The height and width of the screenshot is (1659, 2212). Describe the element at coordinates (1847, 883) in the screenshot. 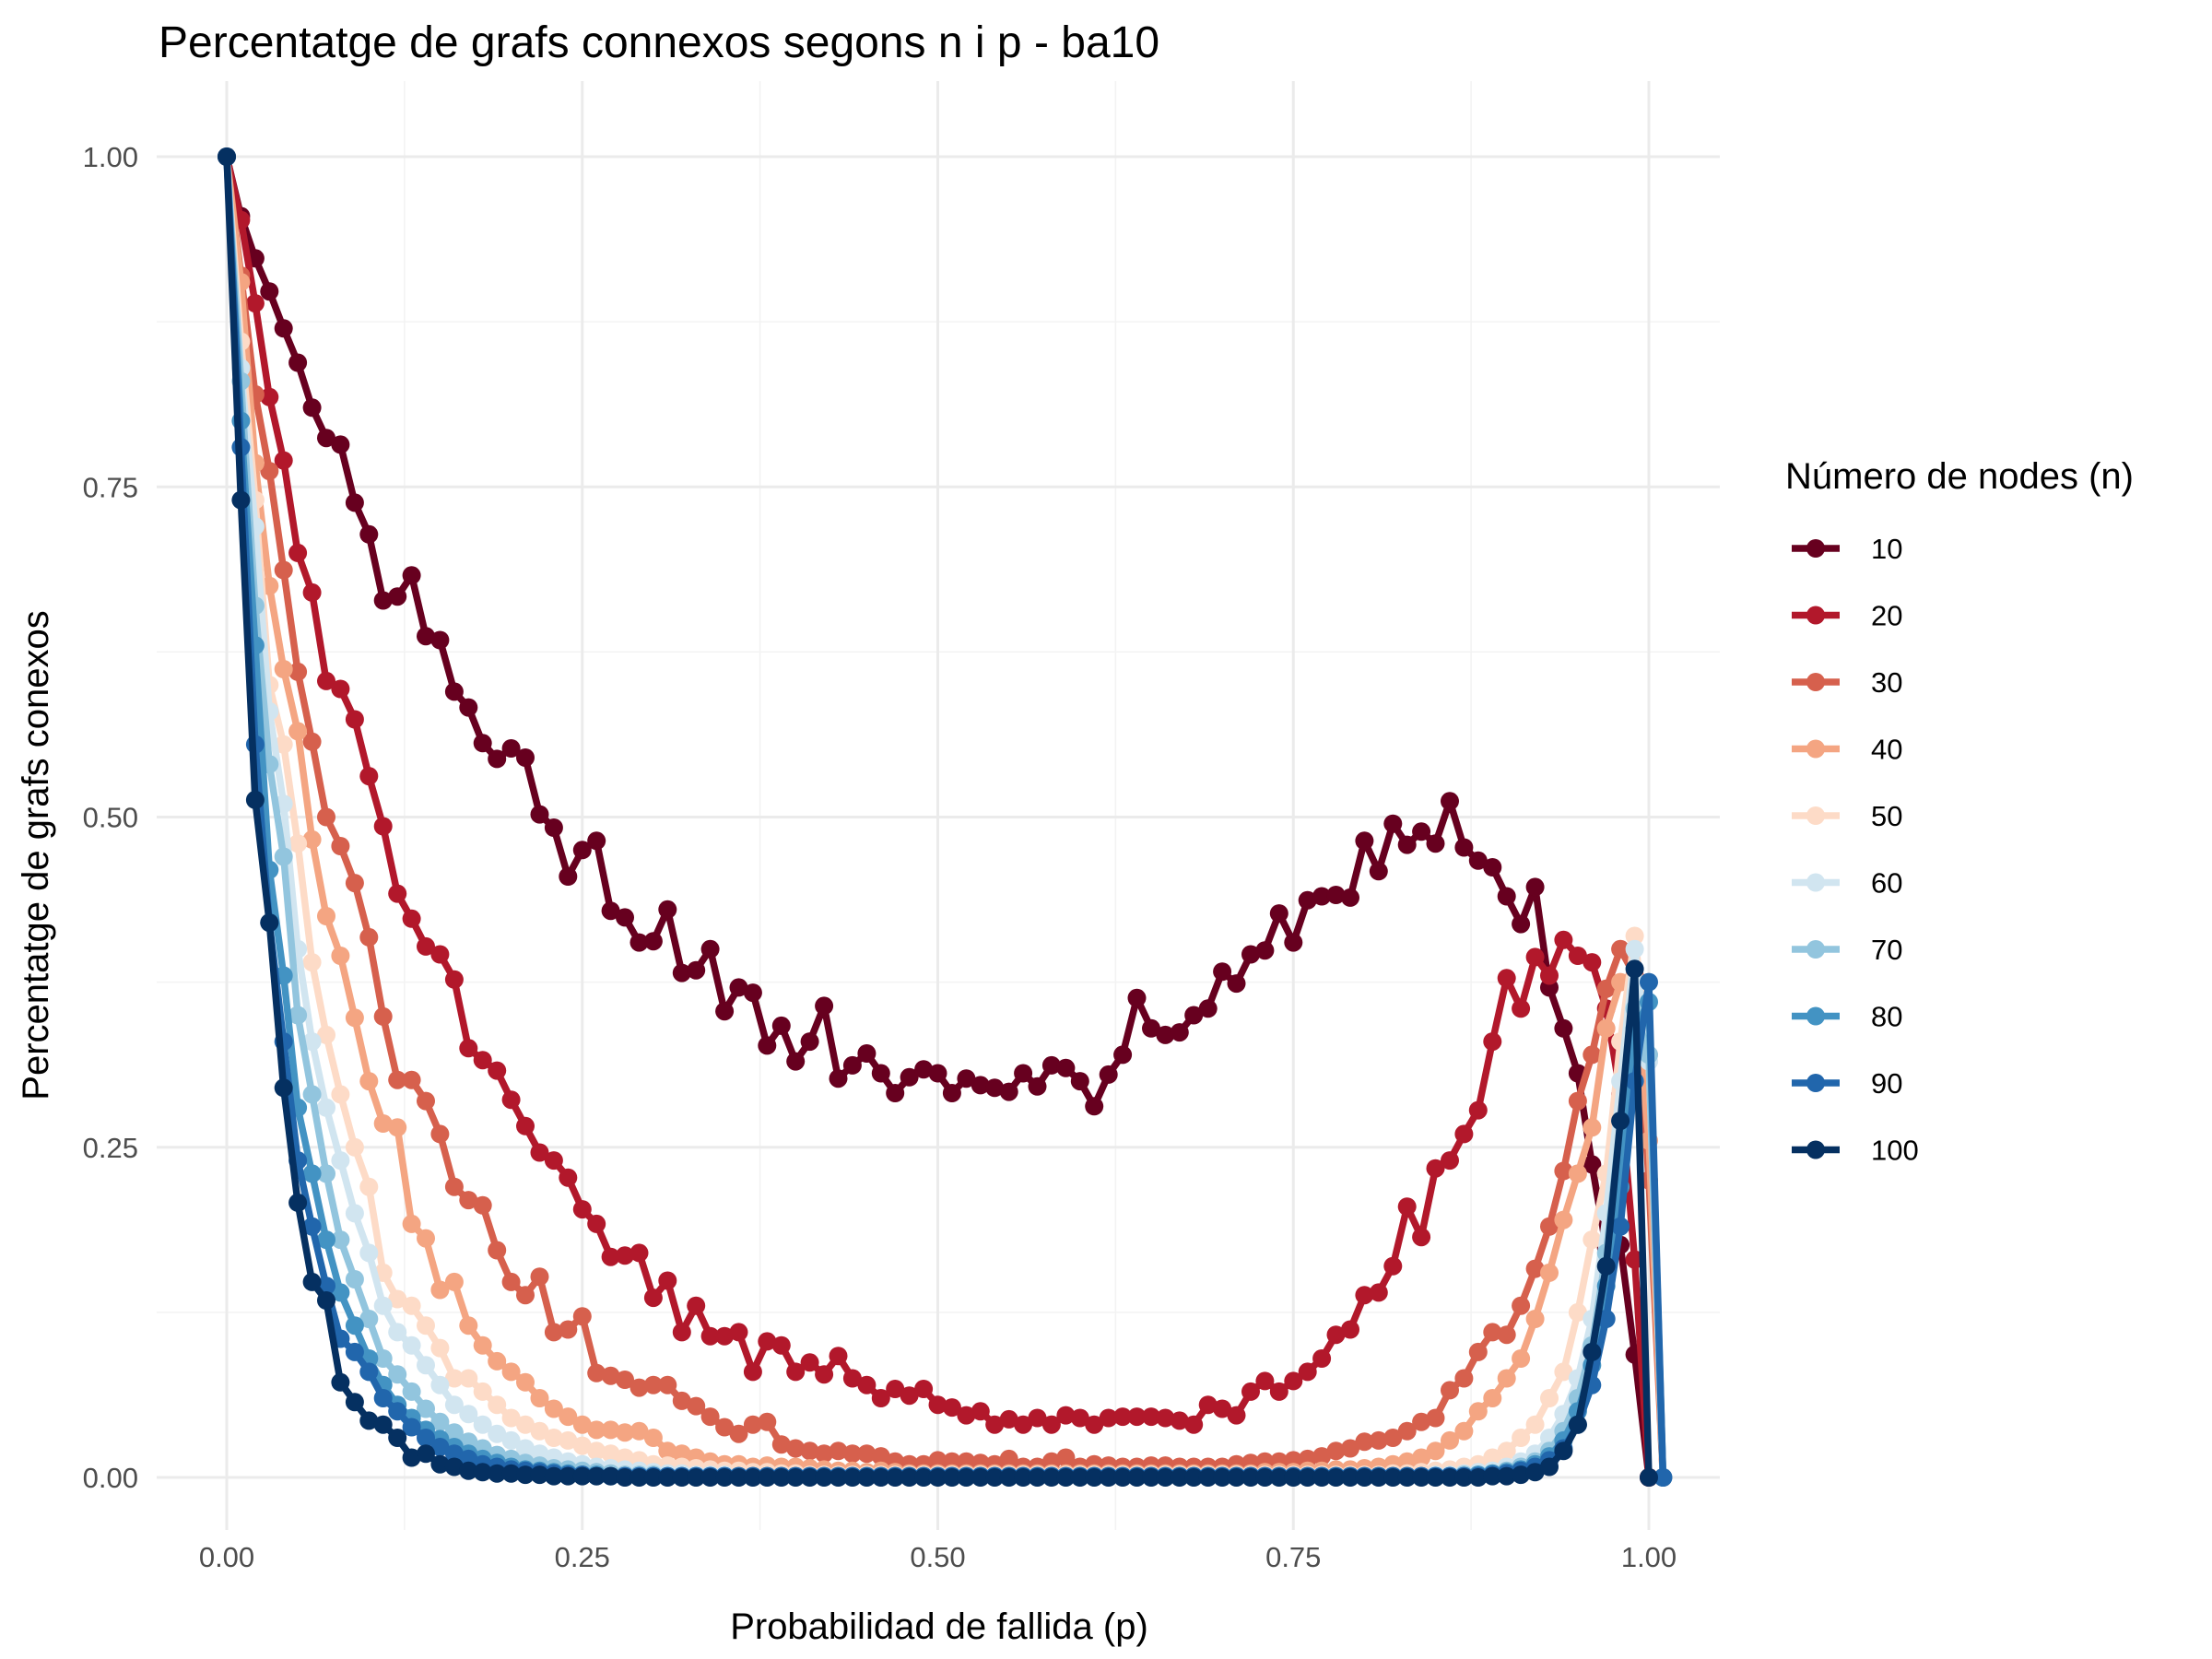

I see `legend-item-60: 60` at that location.